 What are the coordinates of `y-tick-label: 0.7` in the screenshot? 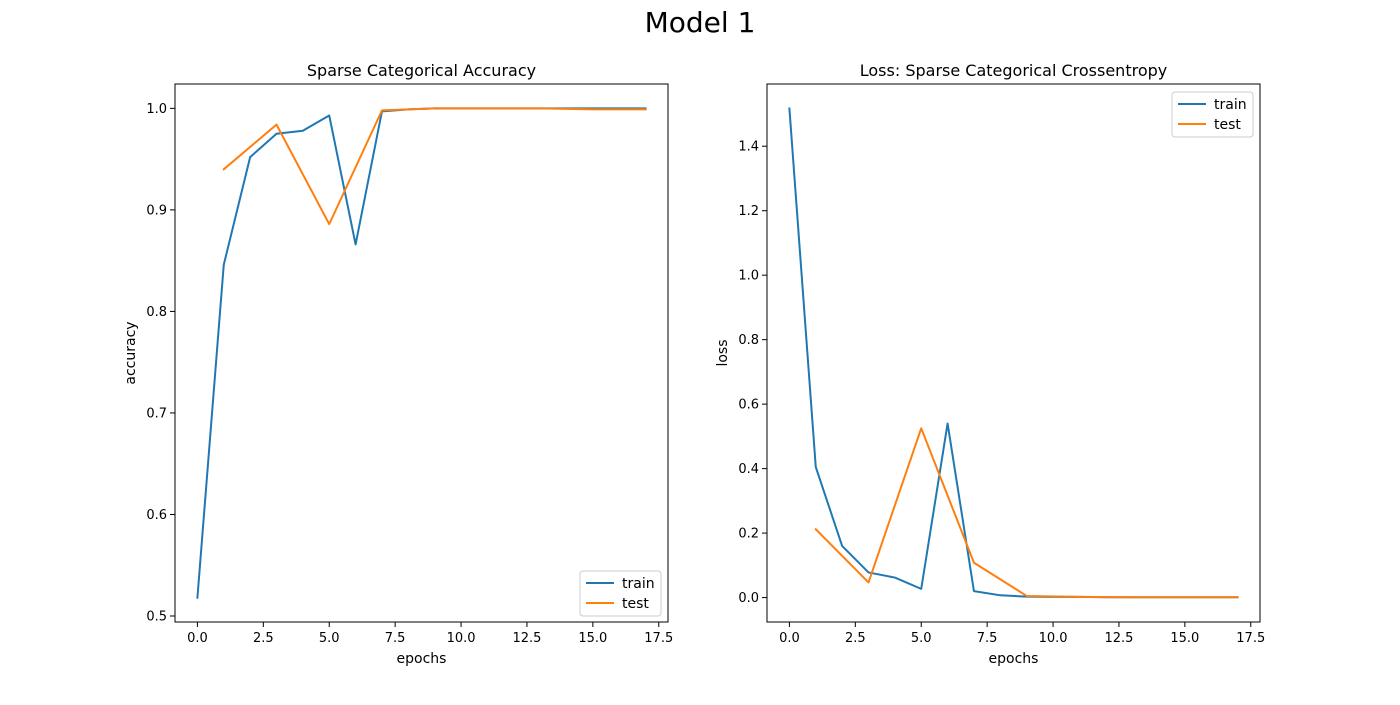 It's located at (156, 413).